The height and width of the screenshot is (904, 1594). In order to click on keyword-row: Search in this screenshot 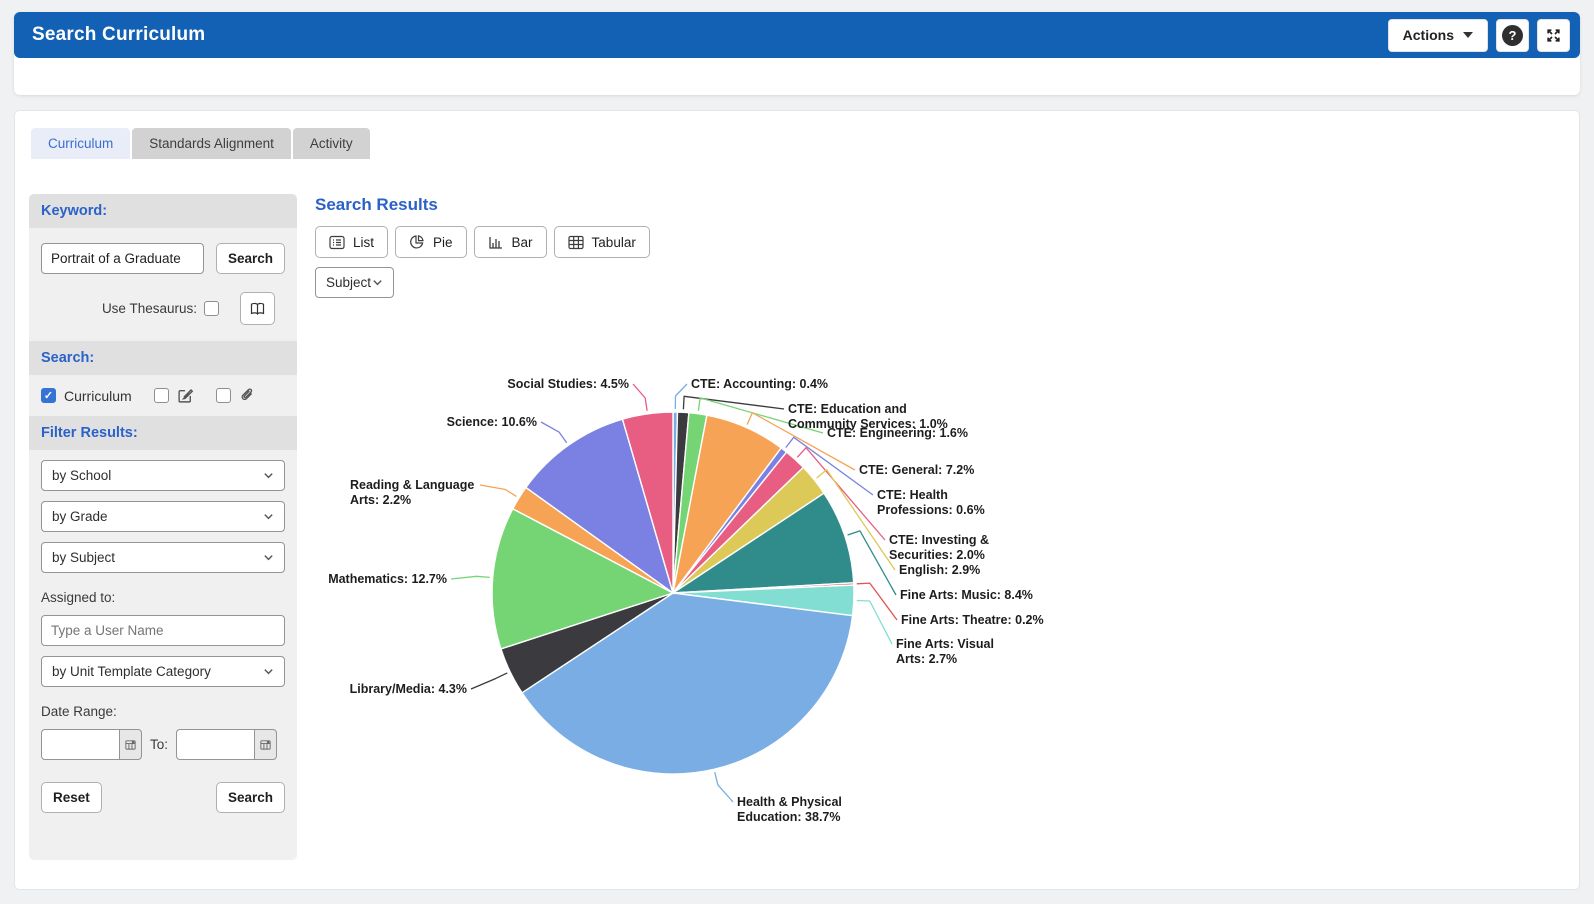, I will do `click(163, 251)`.